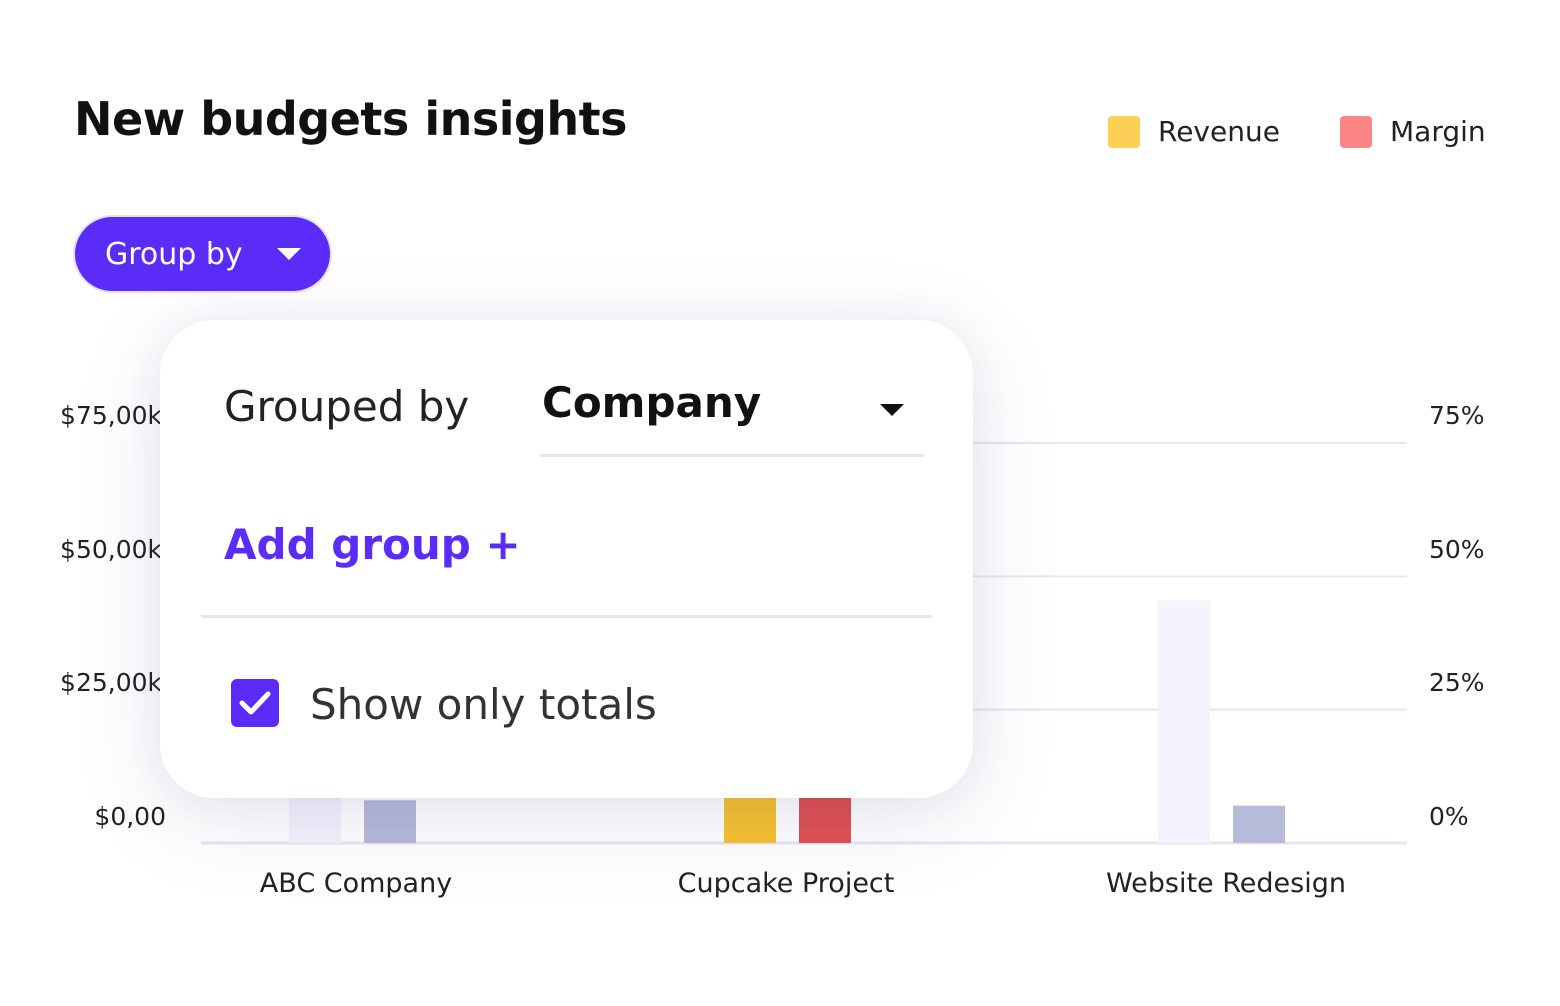 The width and height of the screenshot is (1560, 1006). I want to click on show-totals-label: Show only totals, so click(483, 704).